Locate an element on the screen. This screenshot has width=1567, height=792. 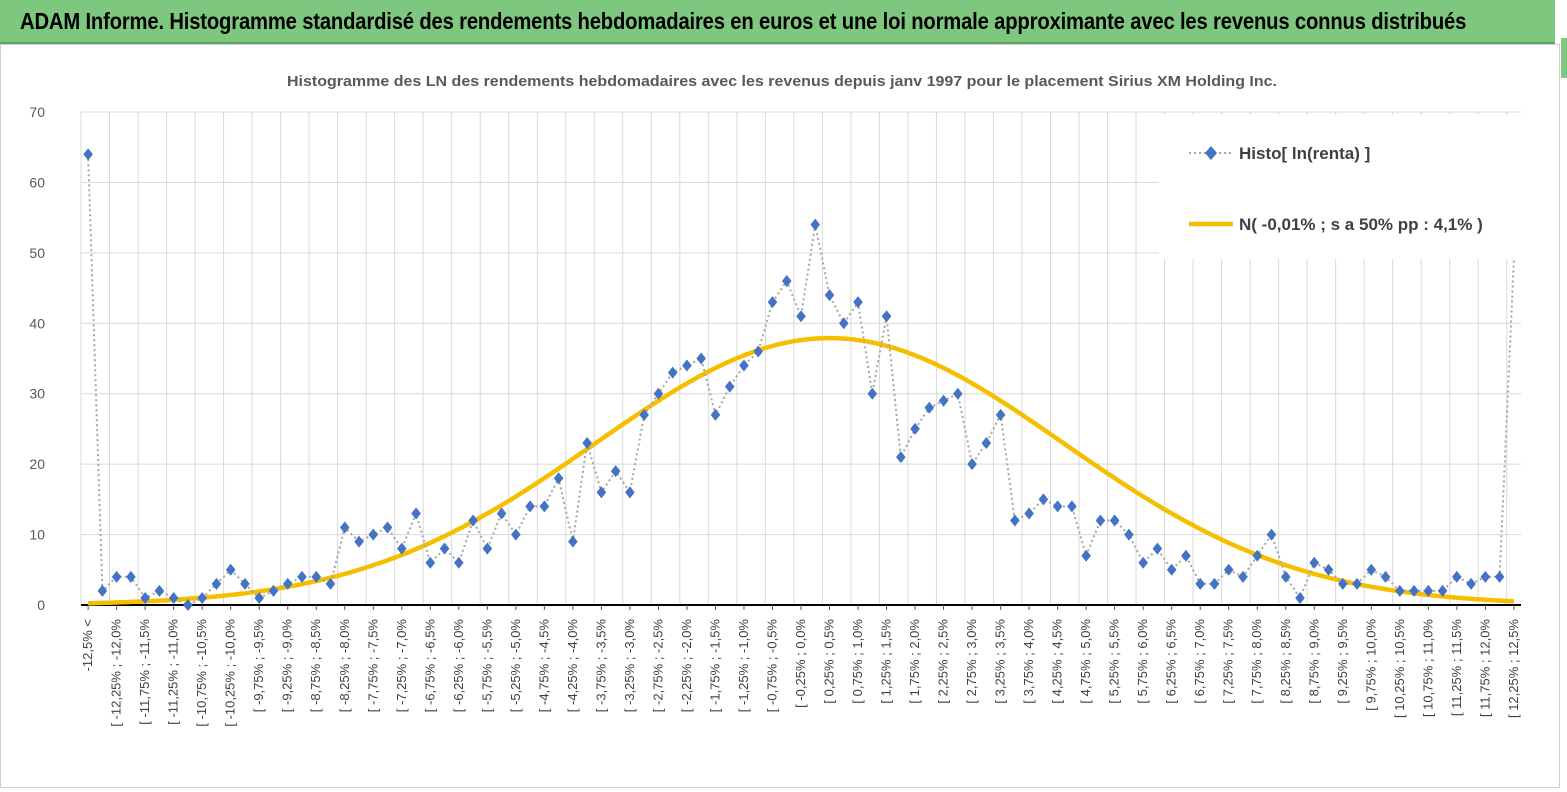
banner-edge is located at coordinates (1564, 58).